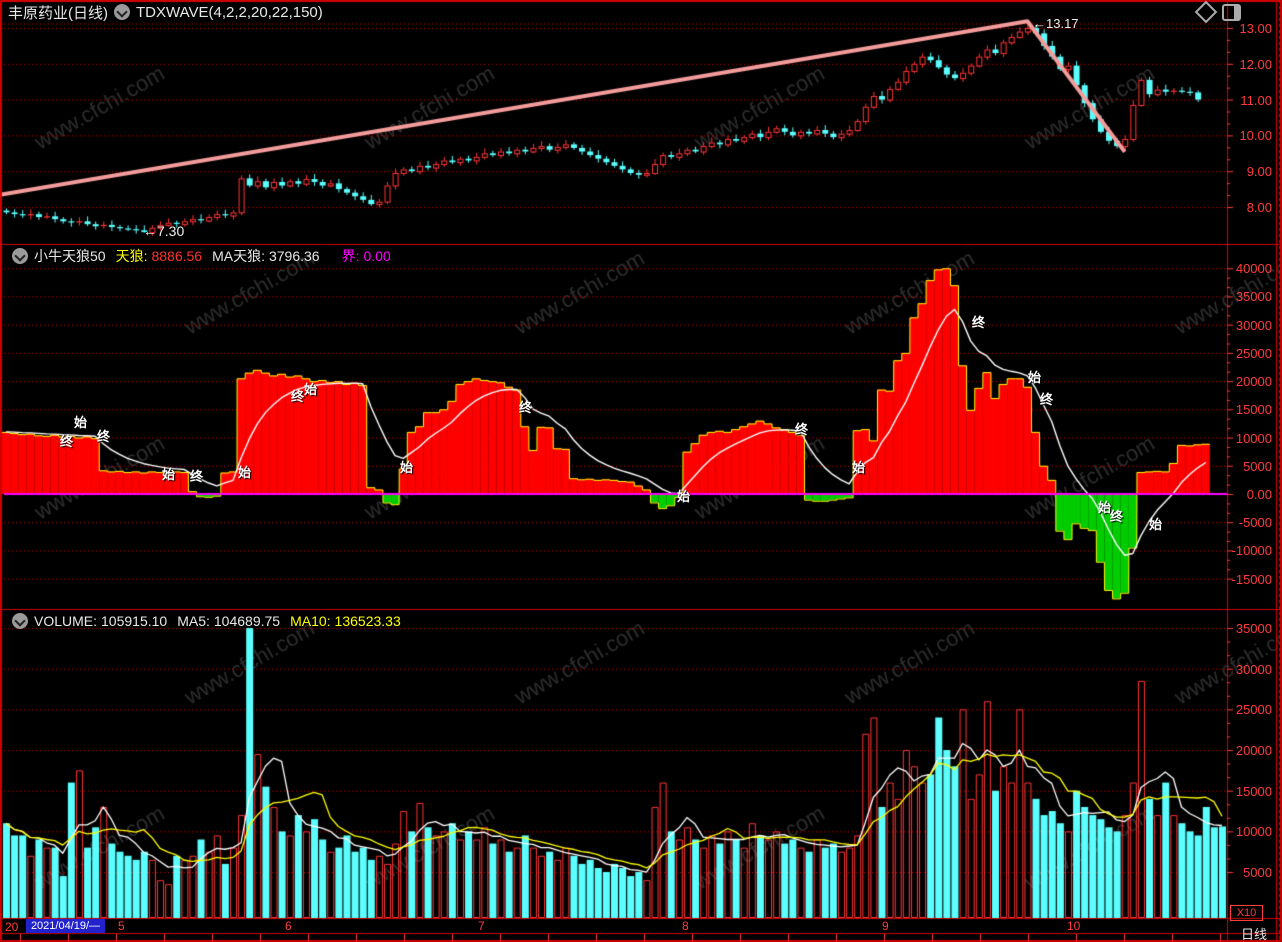 The width and height of the screenshot is (1282, 942). What do you see at coordinates (310, 621) in the screenshot?
I see `ma10-label: MA10:` at bounding box center [310, 621].